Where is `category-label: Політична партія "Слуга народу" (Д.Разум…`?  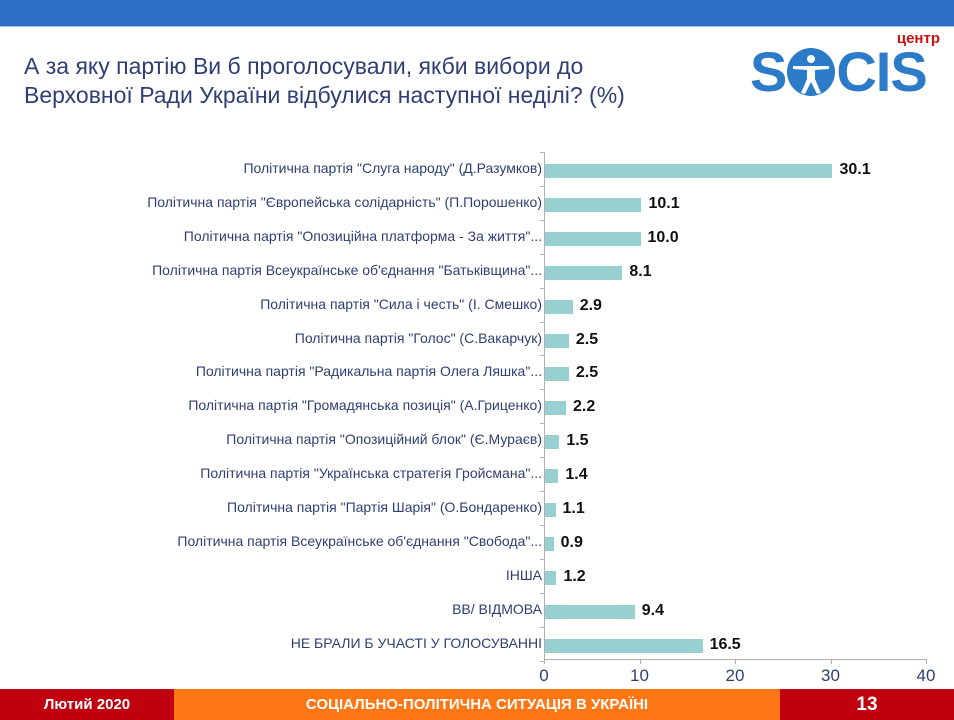
category-label: Політична партія "Слуга народу" (Д.Разум… is located at coordinates (392, 168).